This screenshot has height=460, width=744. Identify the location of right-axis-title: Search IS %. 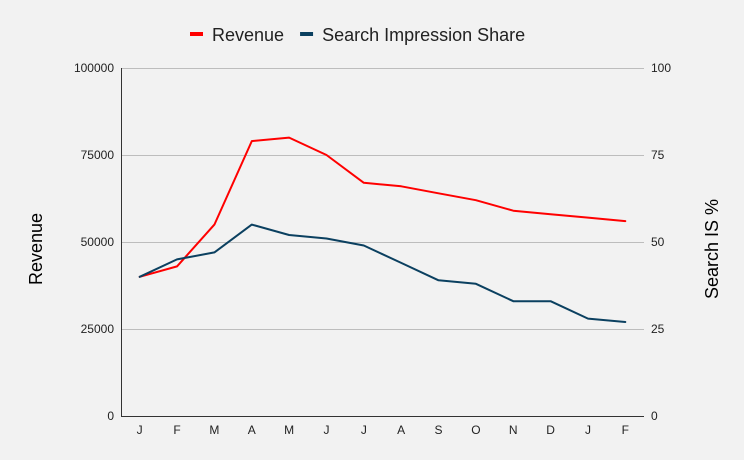
(712, 249).